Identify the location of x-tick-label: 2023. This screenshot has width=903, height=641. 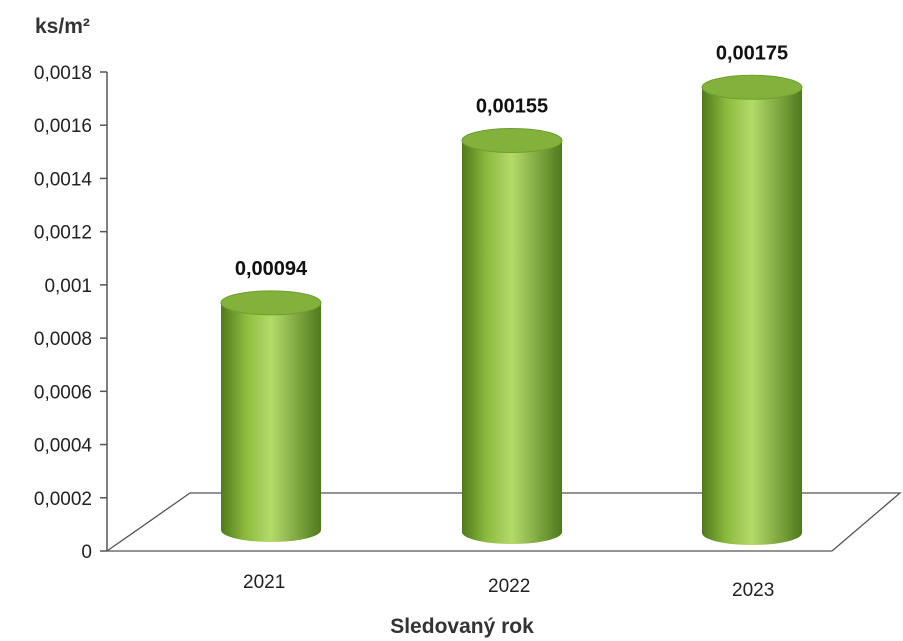
(753, 590).